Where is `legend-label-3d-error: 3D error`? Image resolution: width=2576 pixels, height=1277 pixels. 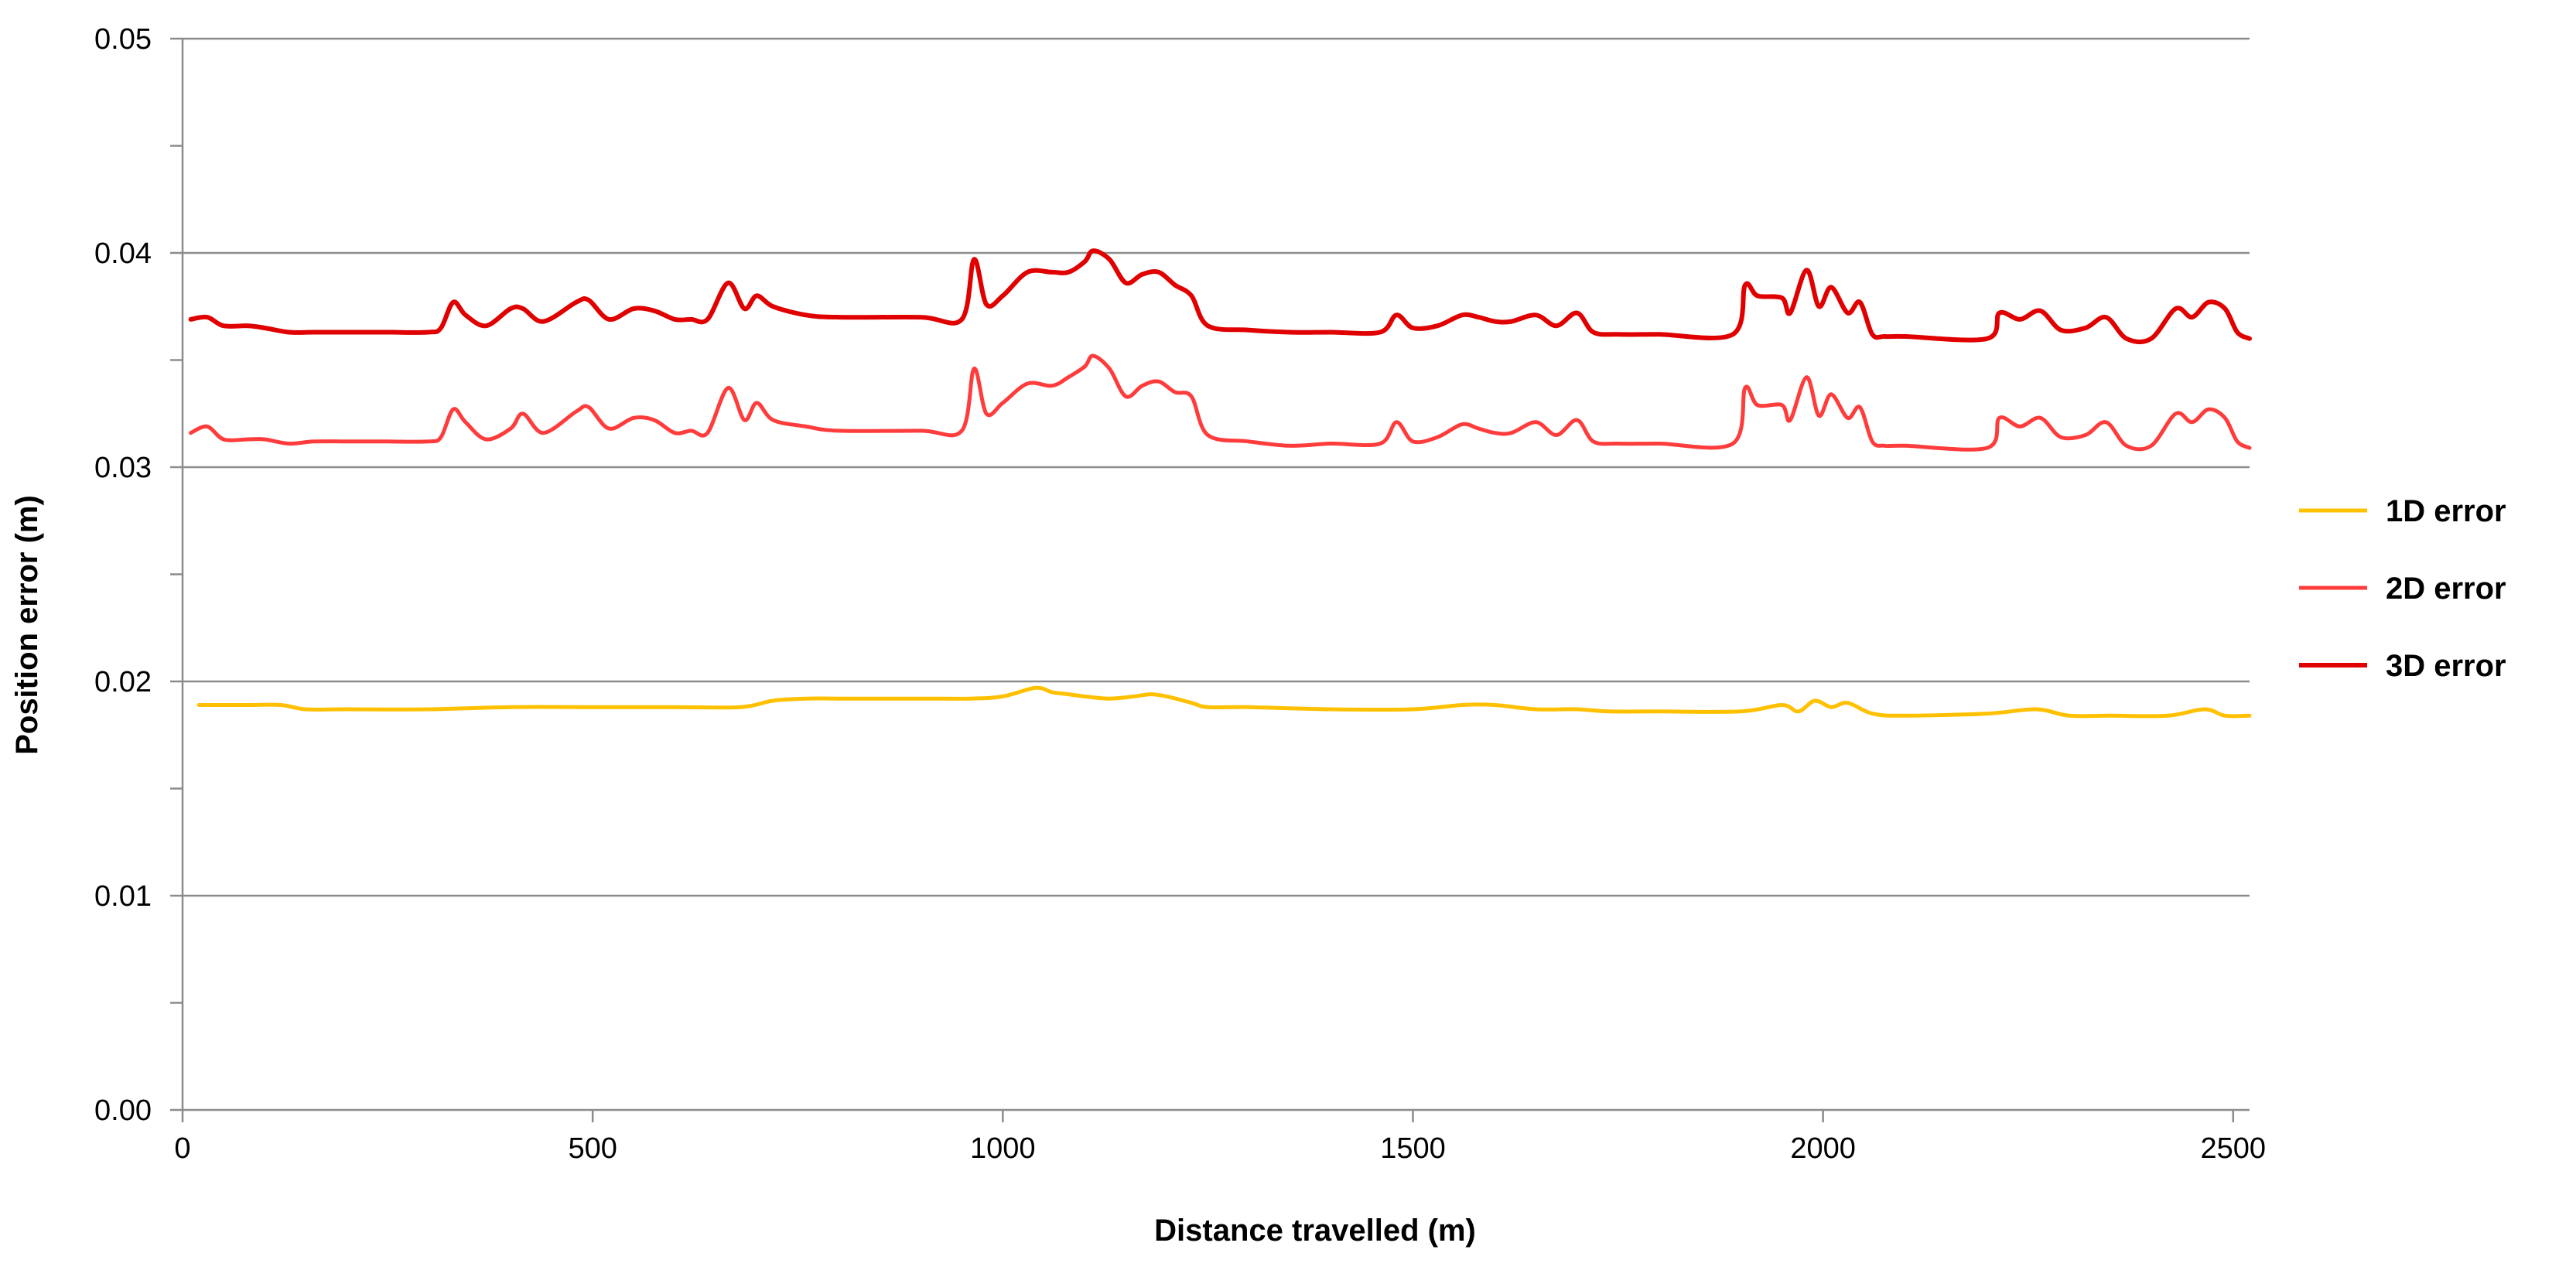
legend-label-3d-error: 3D error is located at coordinates (2446, 666).